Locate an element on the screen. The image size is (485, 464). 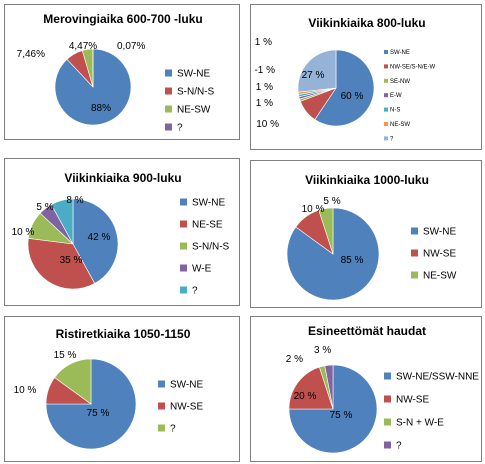
pie-slice-ne-sw is located at coordinates (326, 231).